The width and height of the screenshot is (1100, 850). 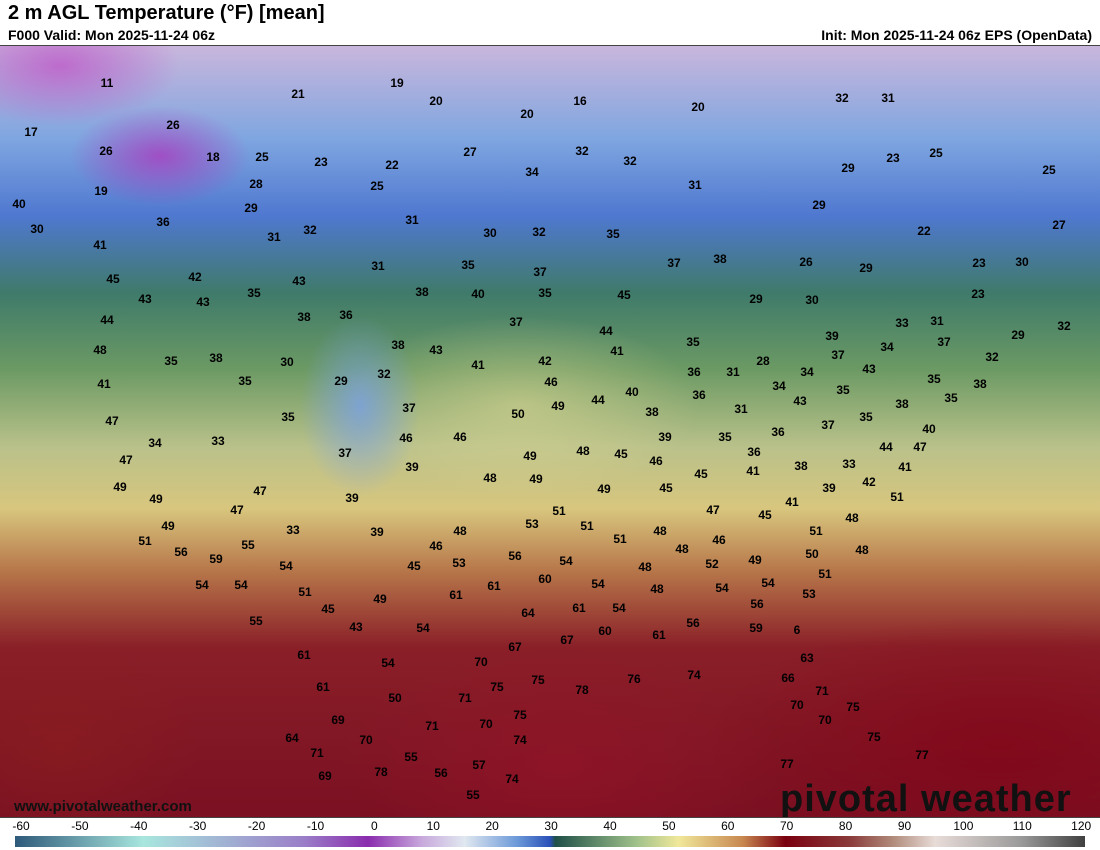 I want to click on colorbar-tick-label: 70, so click(x=787, y=826).